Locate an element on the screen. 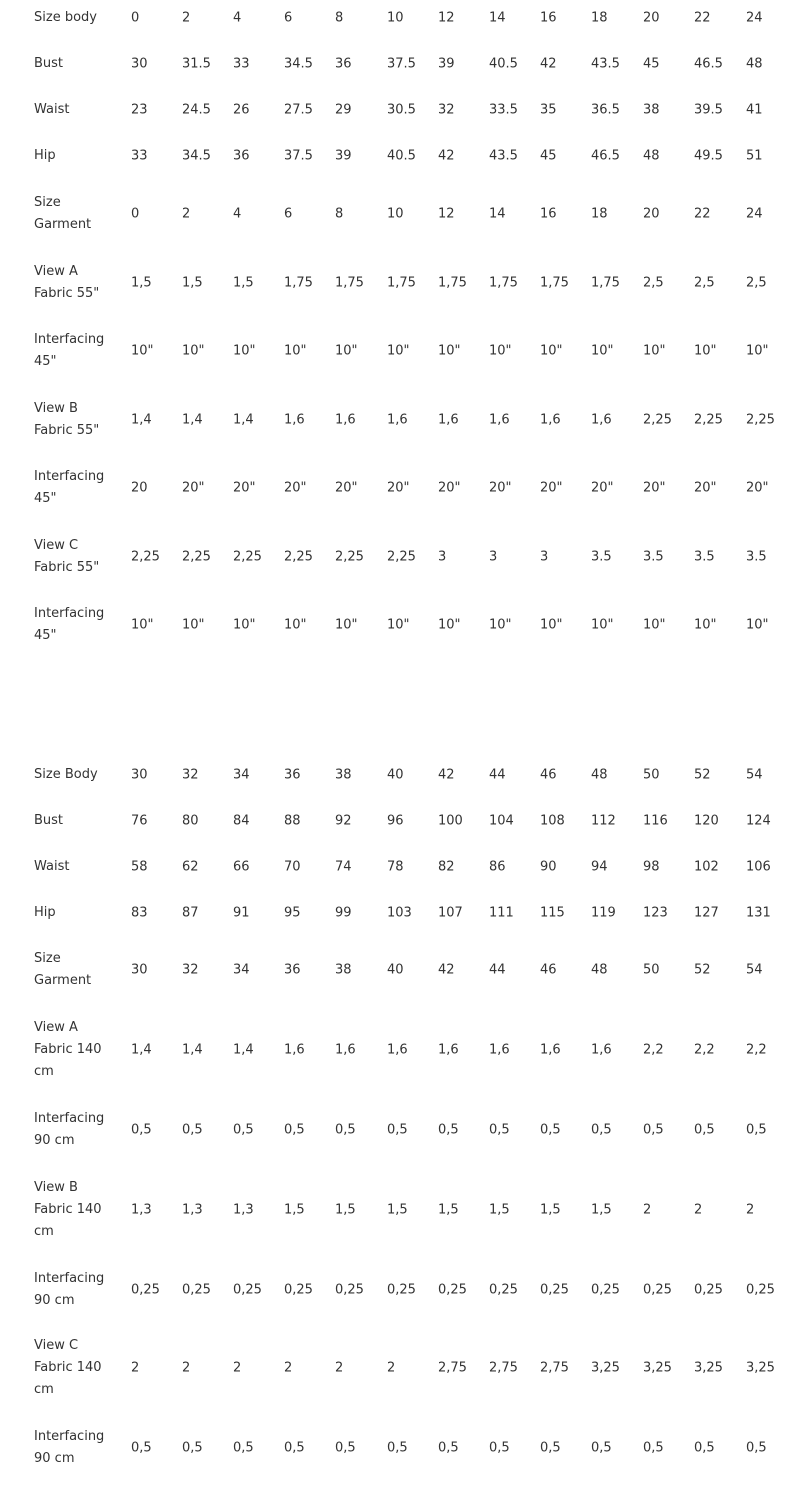 The image size is (803, 1500). table-cell: 124 is located at coordinates (758, 821).